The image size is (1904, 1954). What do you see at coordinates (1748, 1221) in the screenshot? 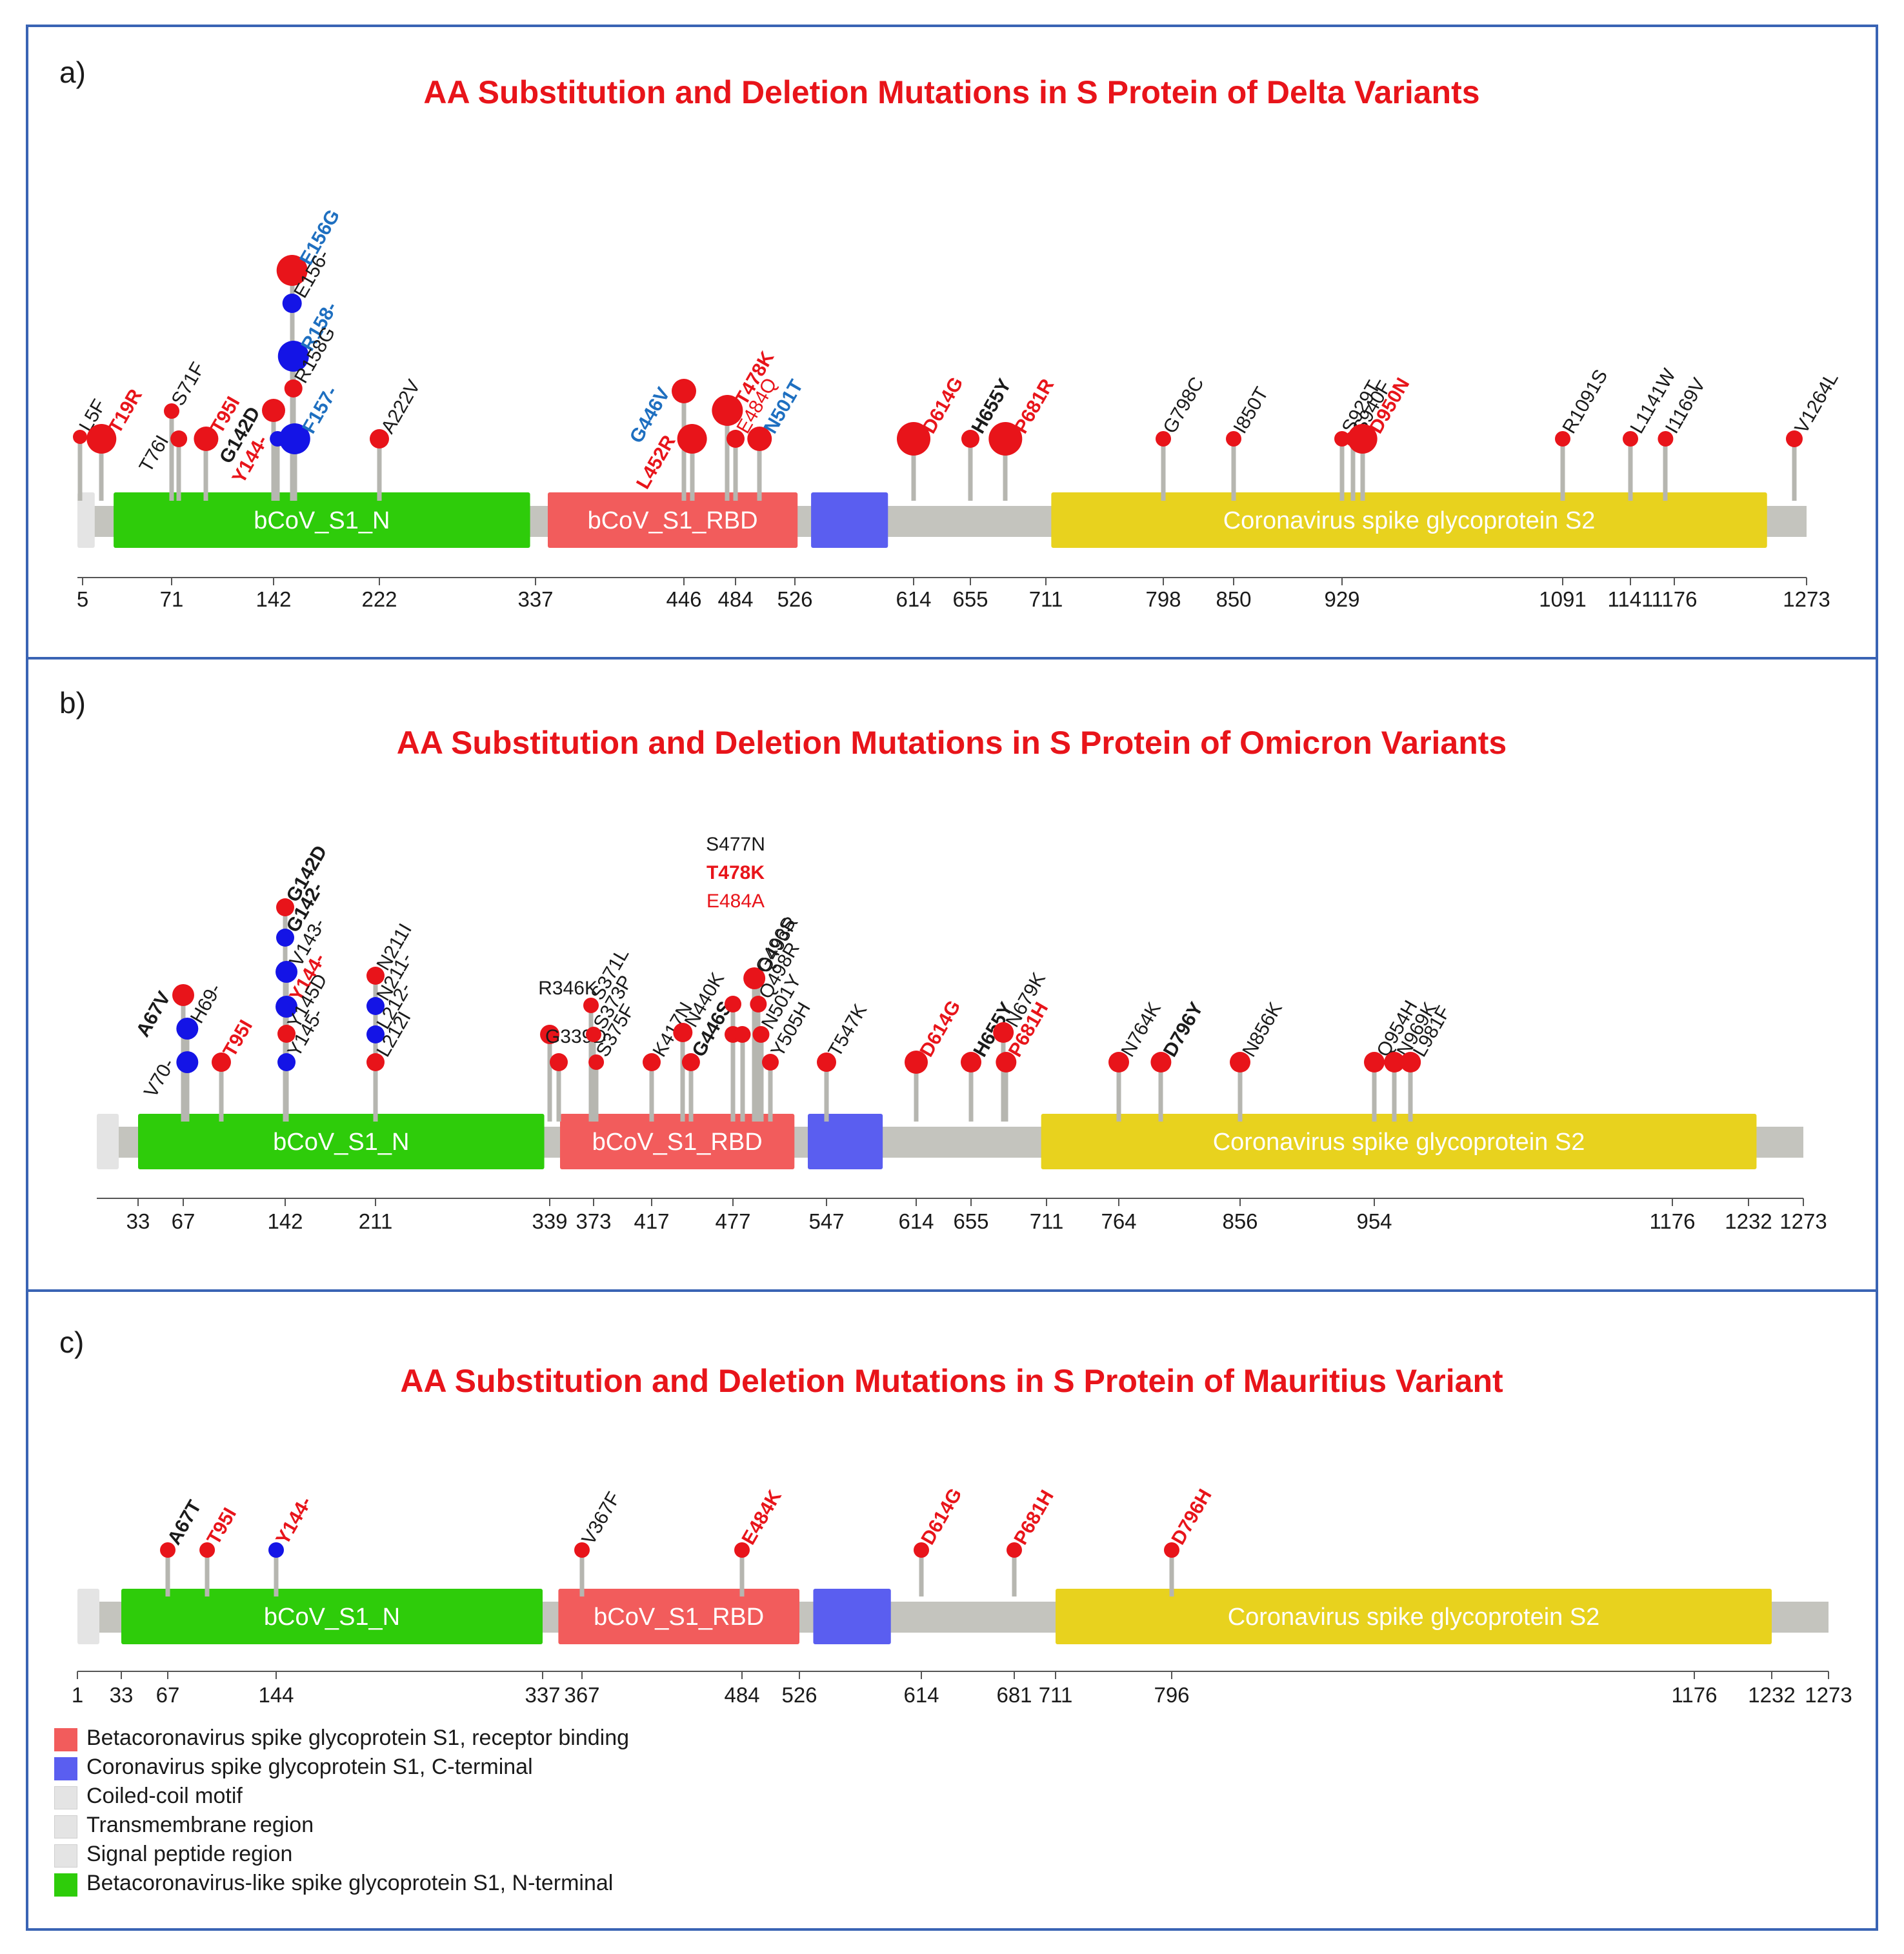
I see `tick-label: 1232` at bounding box center [1748, 1221].